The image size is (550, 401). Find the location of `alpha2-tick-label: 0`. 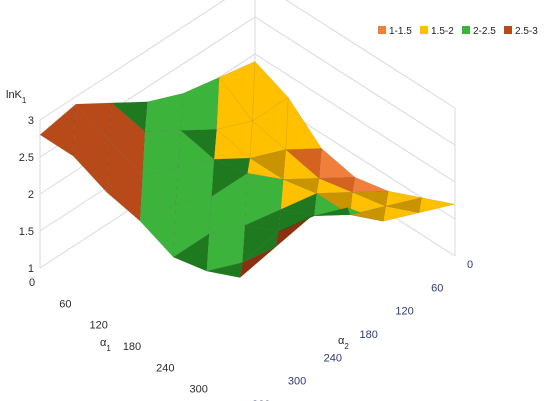

alpha2-tick-label: 0 is located at coordinates (470, 265).